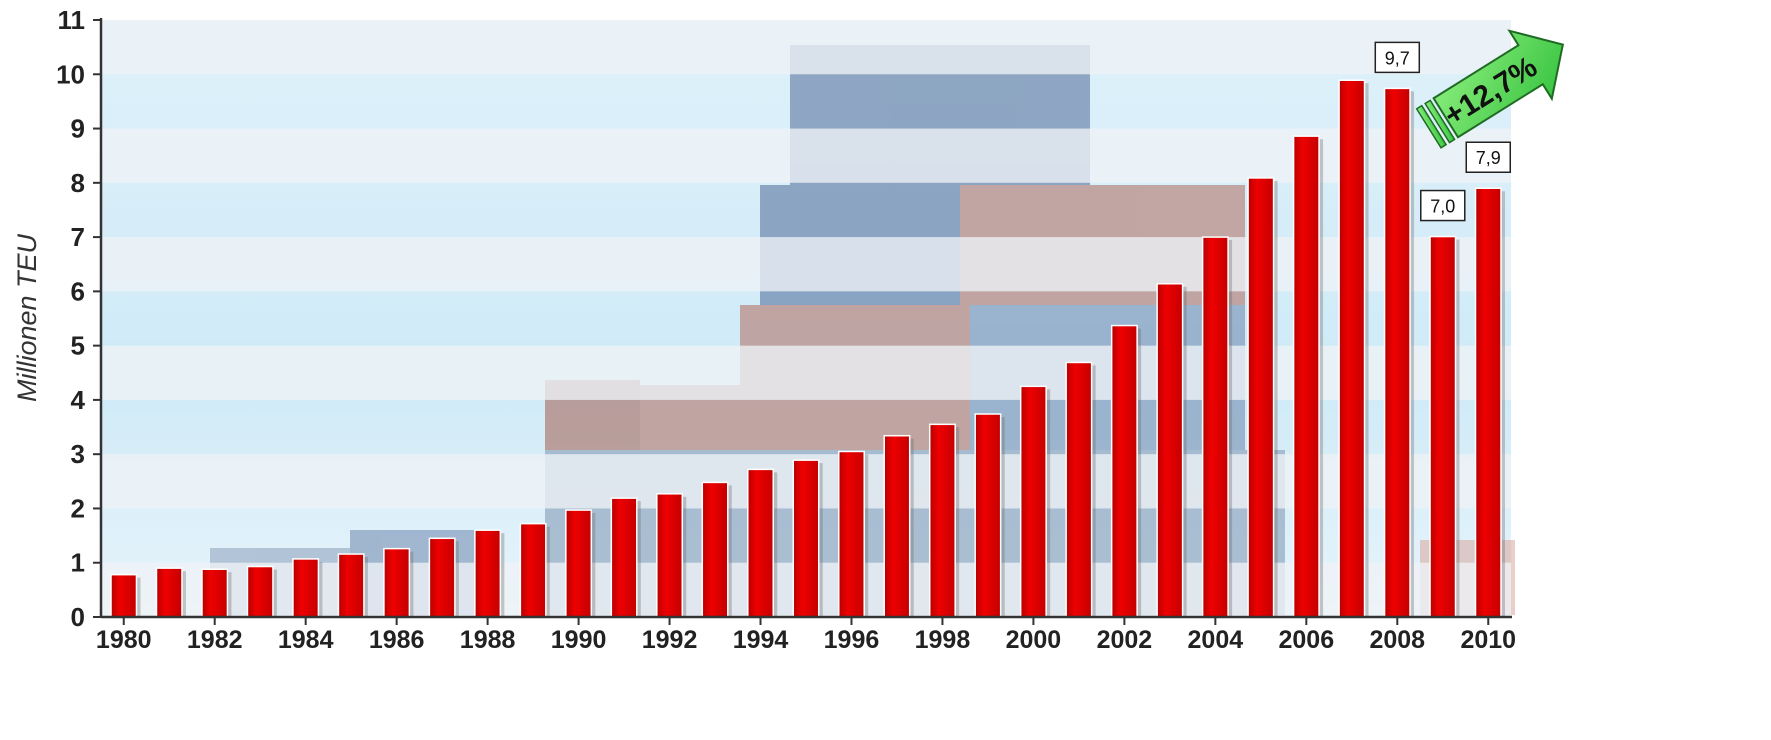 This screenshot has width=1771, height=740. I want to click on bar-2004, so click(1215, 427).